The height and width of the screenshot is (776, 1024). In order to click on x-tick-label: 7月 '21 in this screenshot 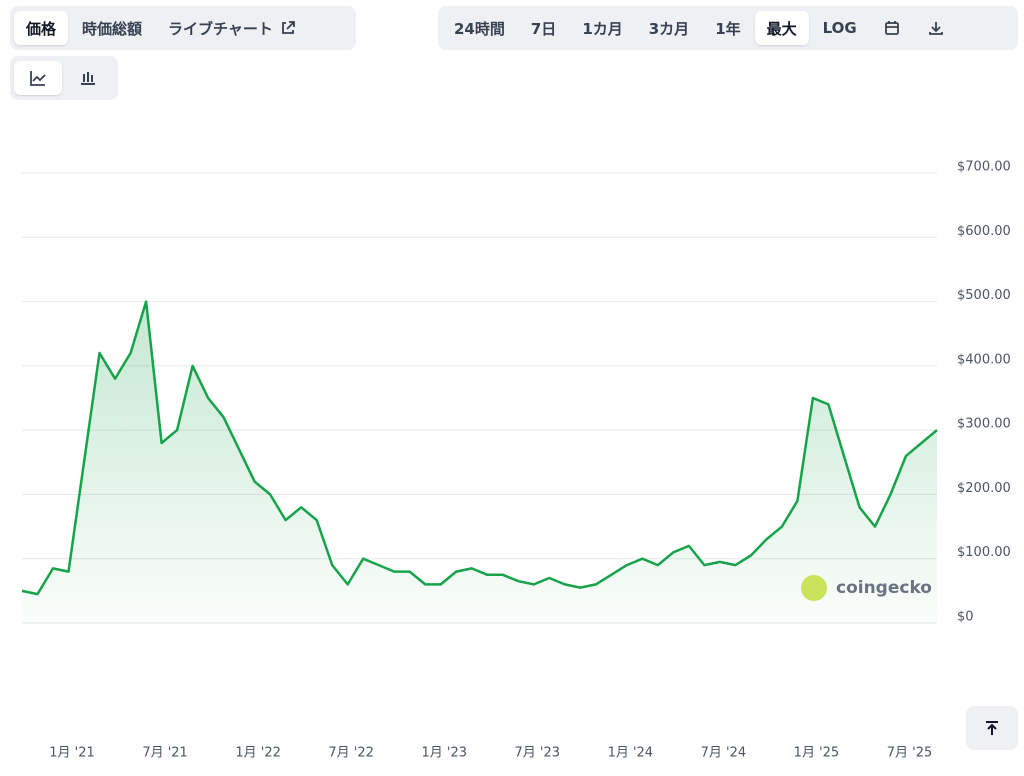, I will do `click(165, 753)`.